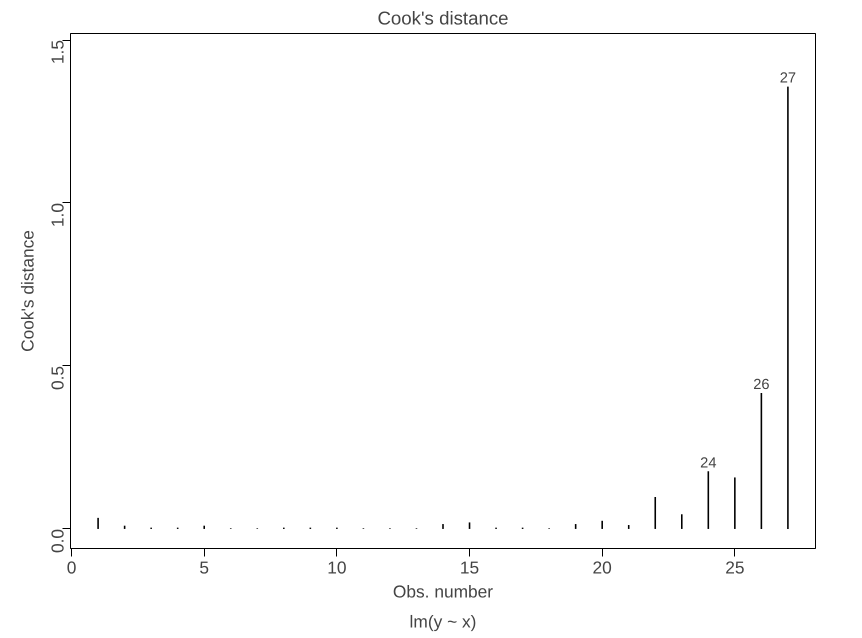 Image resolution: width=862 pixels, height=638 pixels. What do you see at coordinates (71, 568) in the screenshot?
I see `x-tick-label: 0` at bounding box center [71, 568].